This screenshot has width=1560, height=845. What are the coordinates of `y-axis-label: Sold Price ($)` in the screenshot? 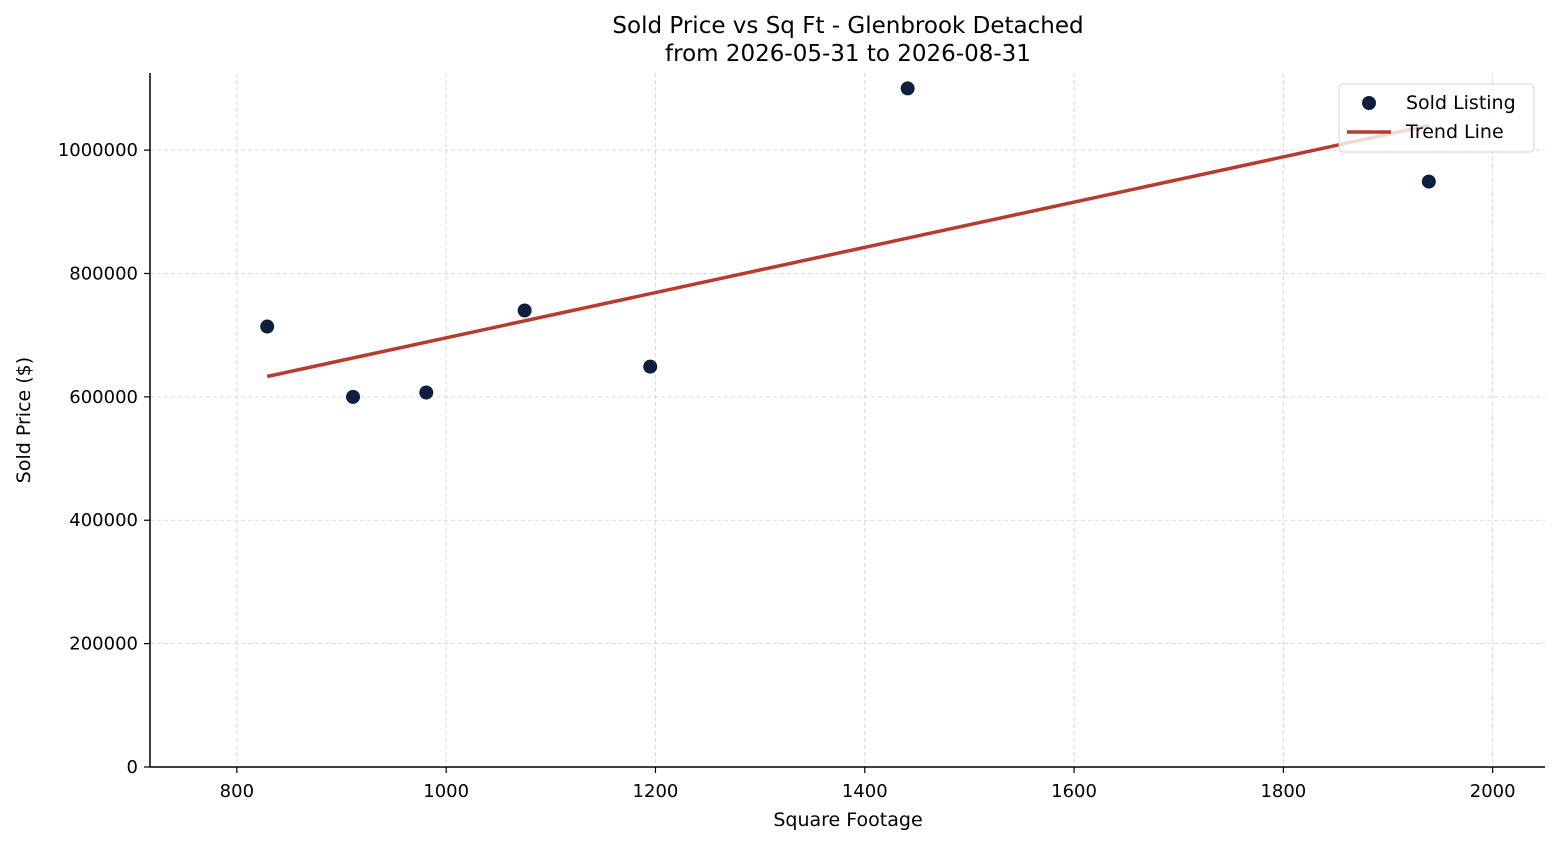 It's located at (24, 420).